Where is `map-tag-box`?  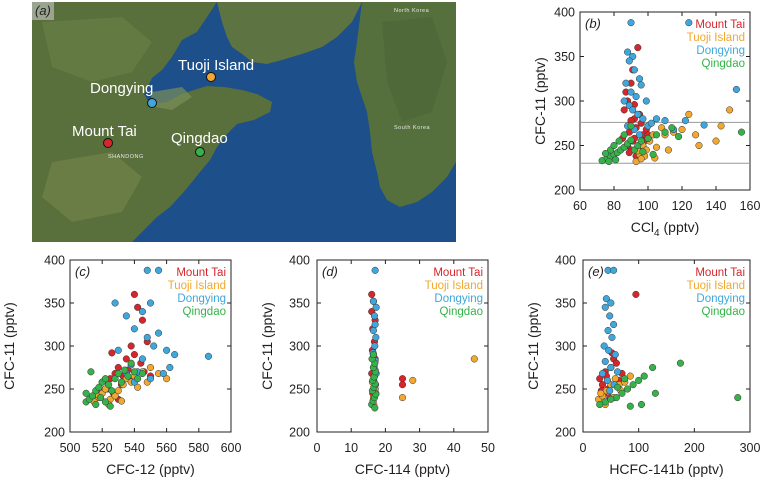 map-tag-box is located at coordinates (43, 11).